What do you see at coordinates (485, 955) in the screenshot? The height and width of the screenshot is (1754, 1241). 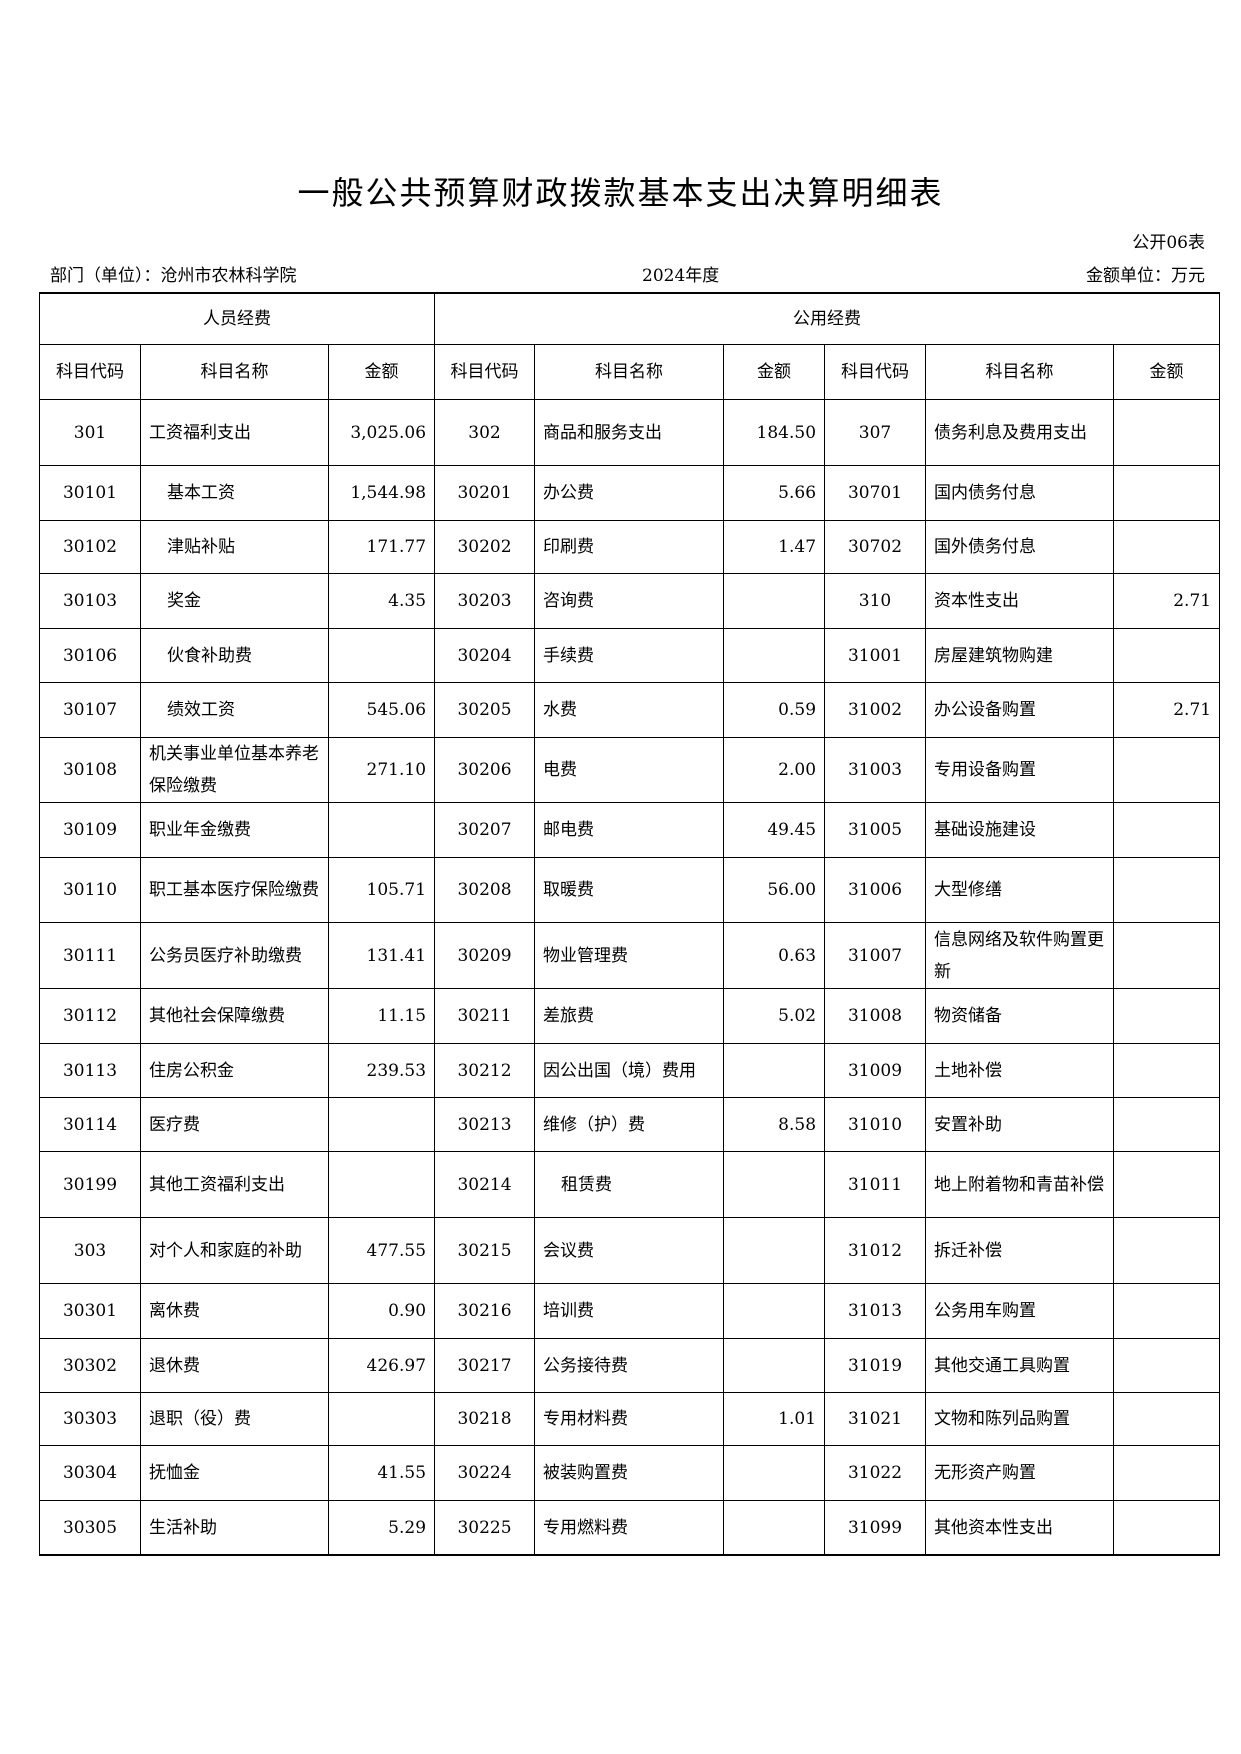 I see `item-code: 30209` at bounding box center [485, 955].